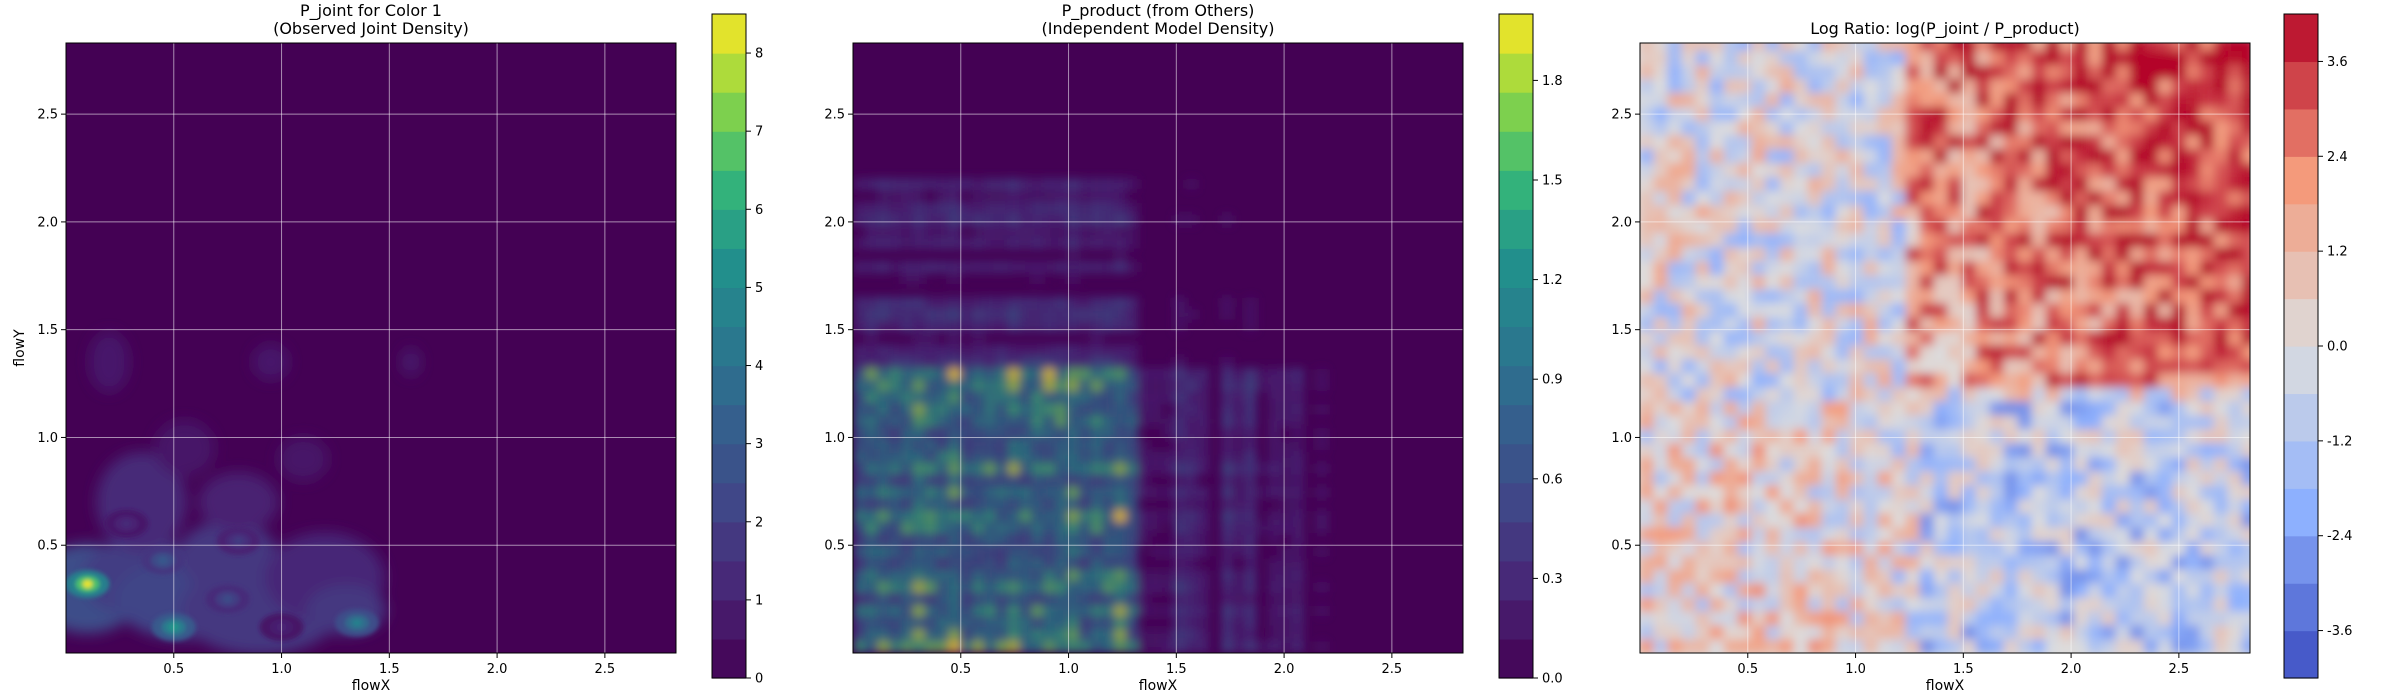 This screenshot has height=700, width=2400. Describe the element at coordinates (2301, 227) in the screenshot. I see `colorbar-3-level` at that location.